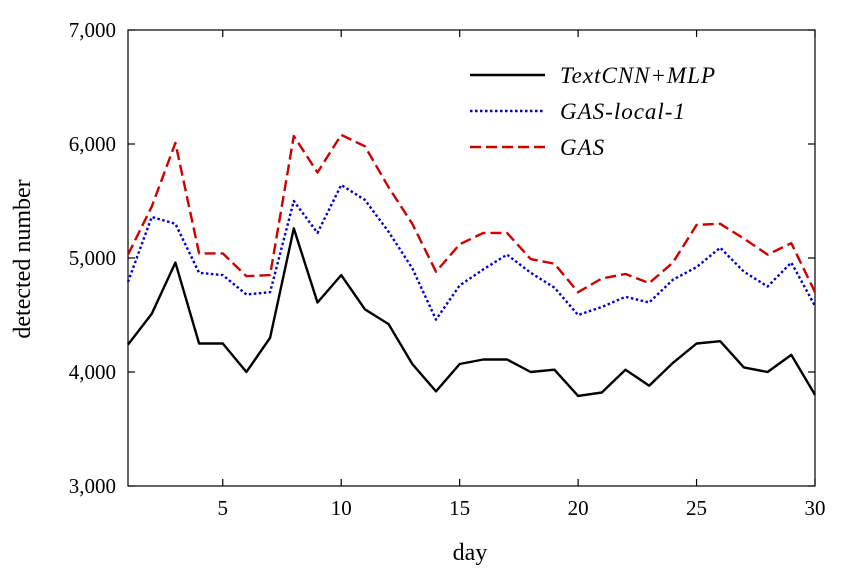 The width and height of the screenshot is (852, 580). I want to click on y-tick-label: 6,000, so click(92, 144).